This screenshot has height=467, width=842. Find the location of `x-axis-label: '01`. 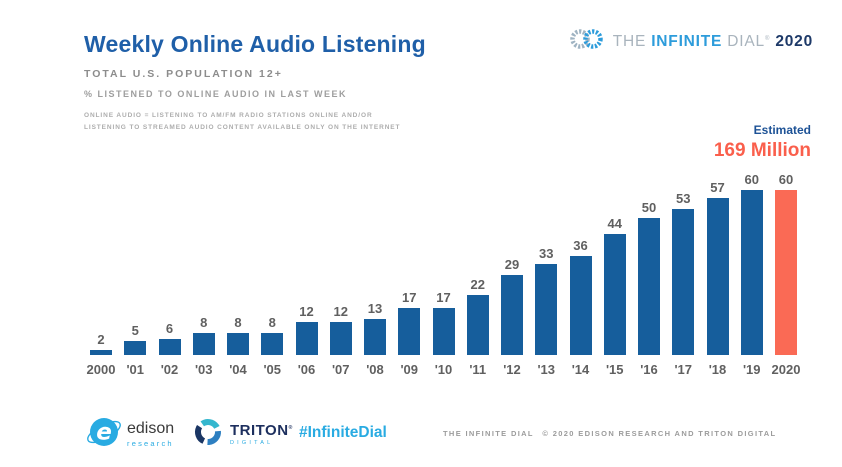

x-axis-label: '01 is located at coordinates (135, 369).